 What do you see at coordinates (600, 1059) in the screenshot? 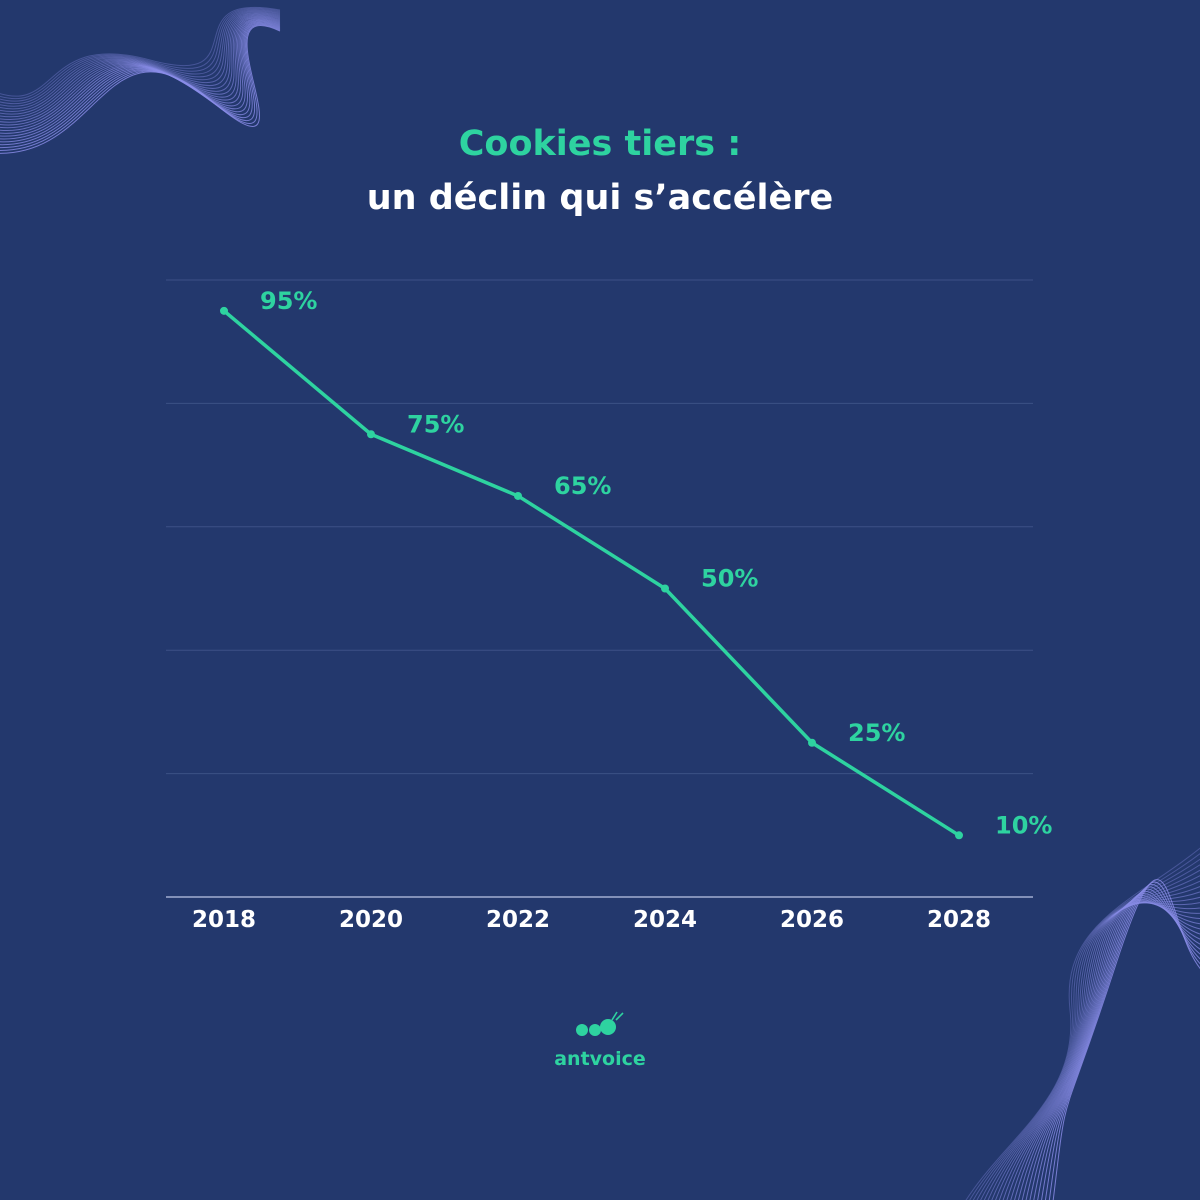
I see `brand-name: antvoice` at bounding box center [600, 1059].